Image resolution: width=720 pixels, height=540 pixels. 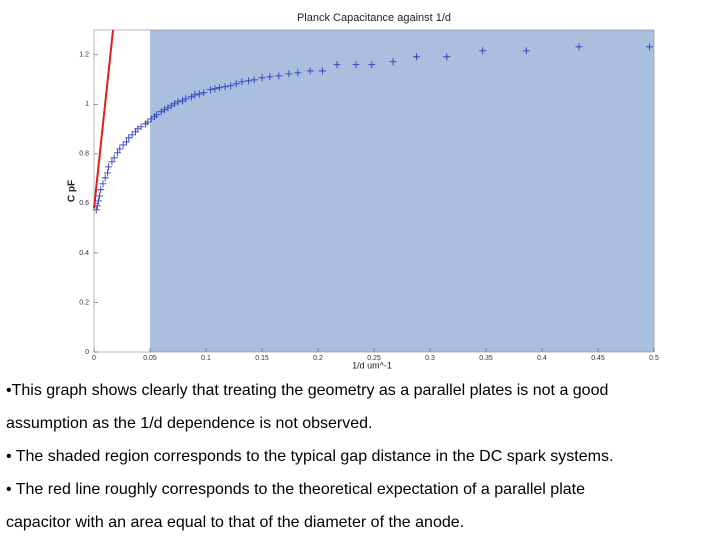 I want to click on x-tick-label: 0.35, so click(x=486, y=358).